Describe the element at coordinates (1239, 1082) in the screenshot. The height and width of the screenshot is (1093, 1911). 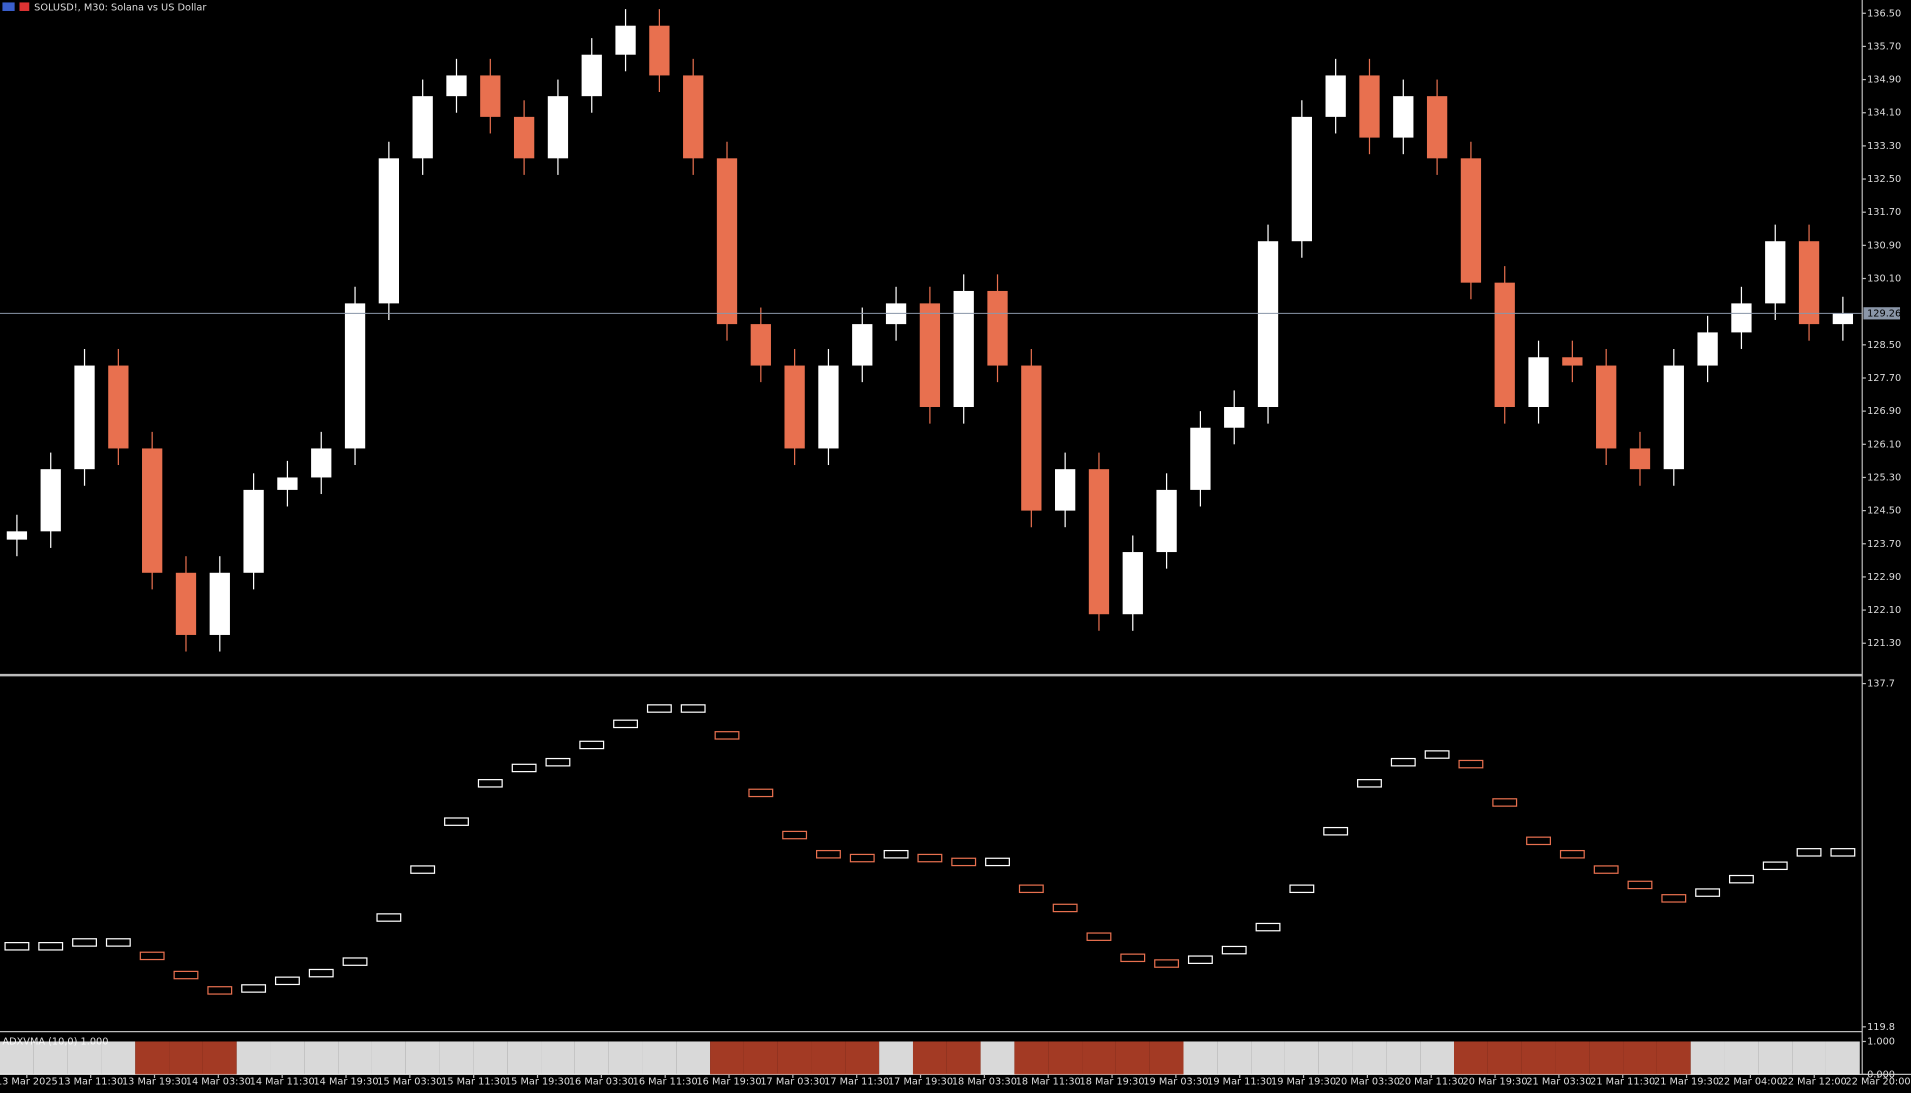
I see `x-tick-label: 19 Mar 11:30` at that location.